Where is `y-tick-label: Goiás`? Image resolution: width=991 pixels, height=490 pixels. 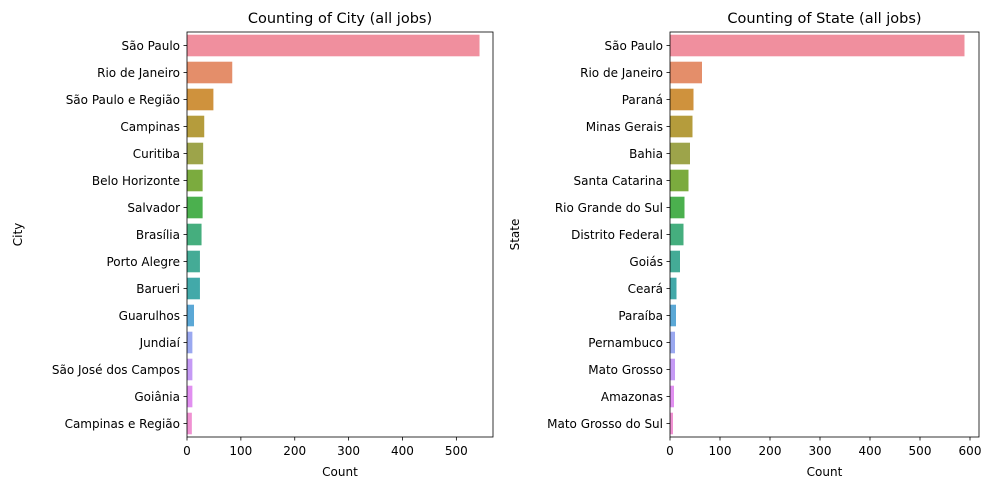
y-tick-label: Goiás is located at coordinates (646, 262).